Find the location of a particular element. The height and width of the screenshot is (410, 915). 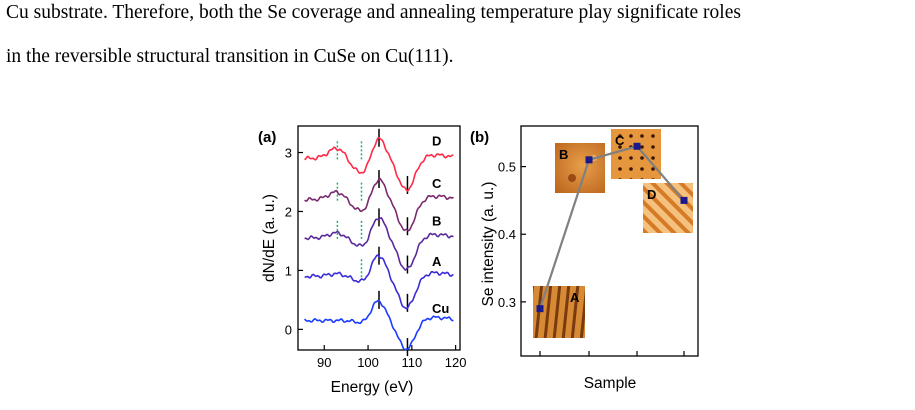

panel-b-label: (b) is located at coordinates (479, 137).